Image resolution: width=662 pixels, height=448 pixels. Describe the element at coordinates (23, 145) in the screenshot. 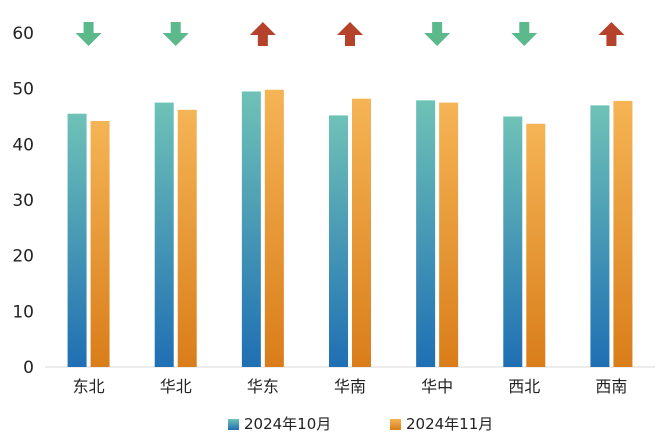

I see `y-tick-label: 40` at that location.